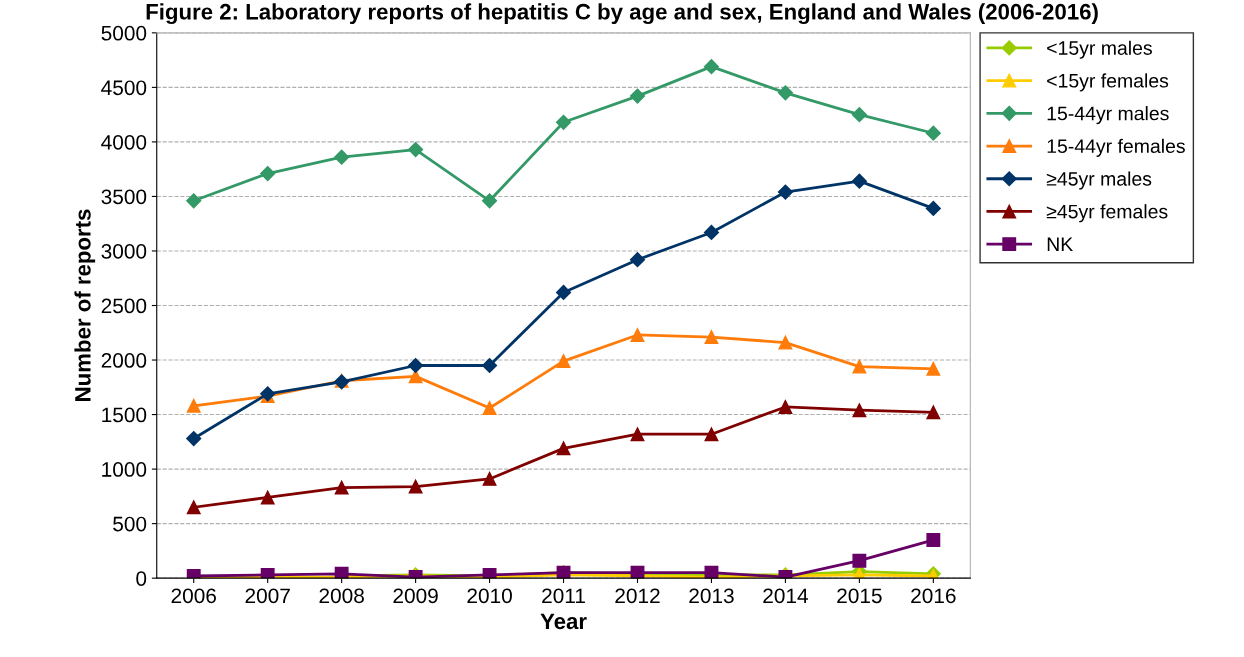 Image resolution: width=1244 pixels, height=657 pixels. What do you see at coordinates (489, 596) in the screenshot?
I see `x-tick-label: 2010` at bounding box center [489, 596].